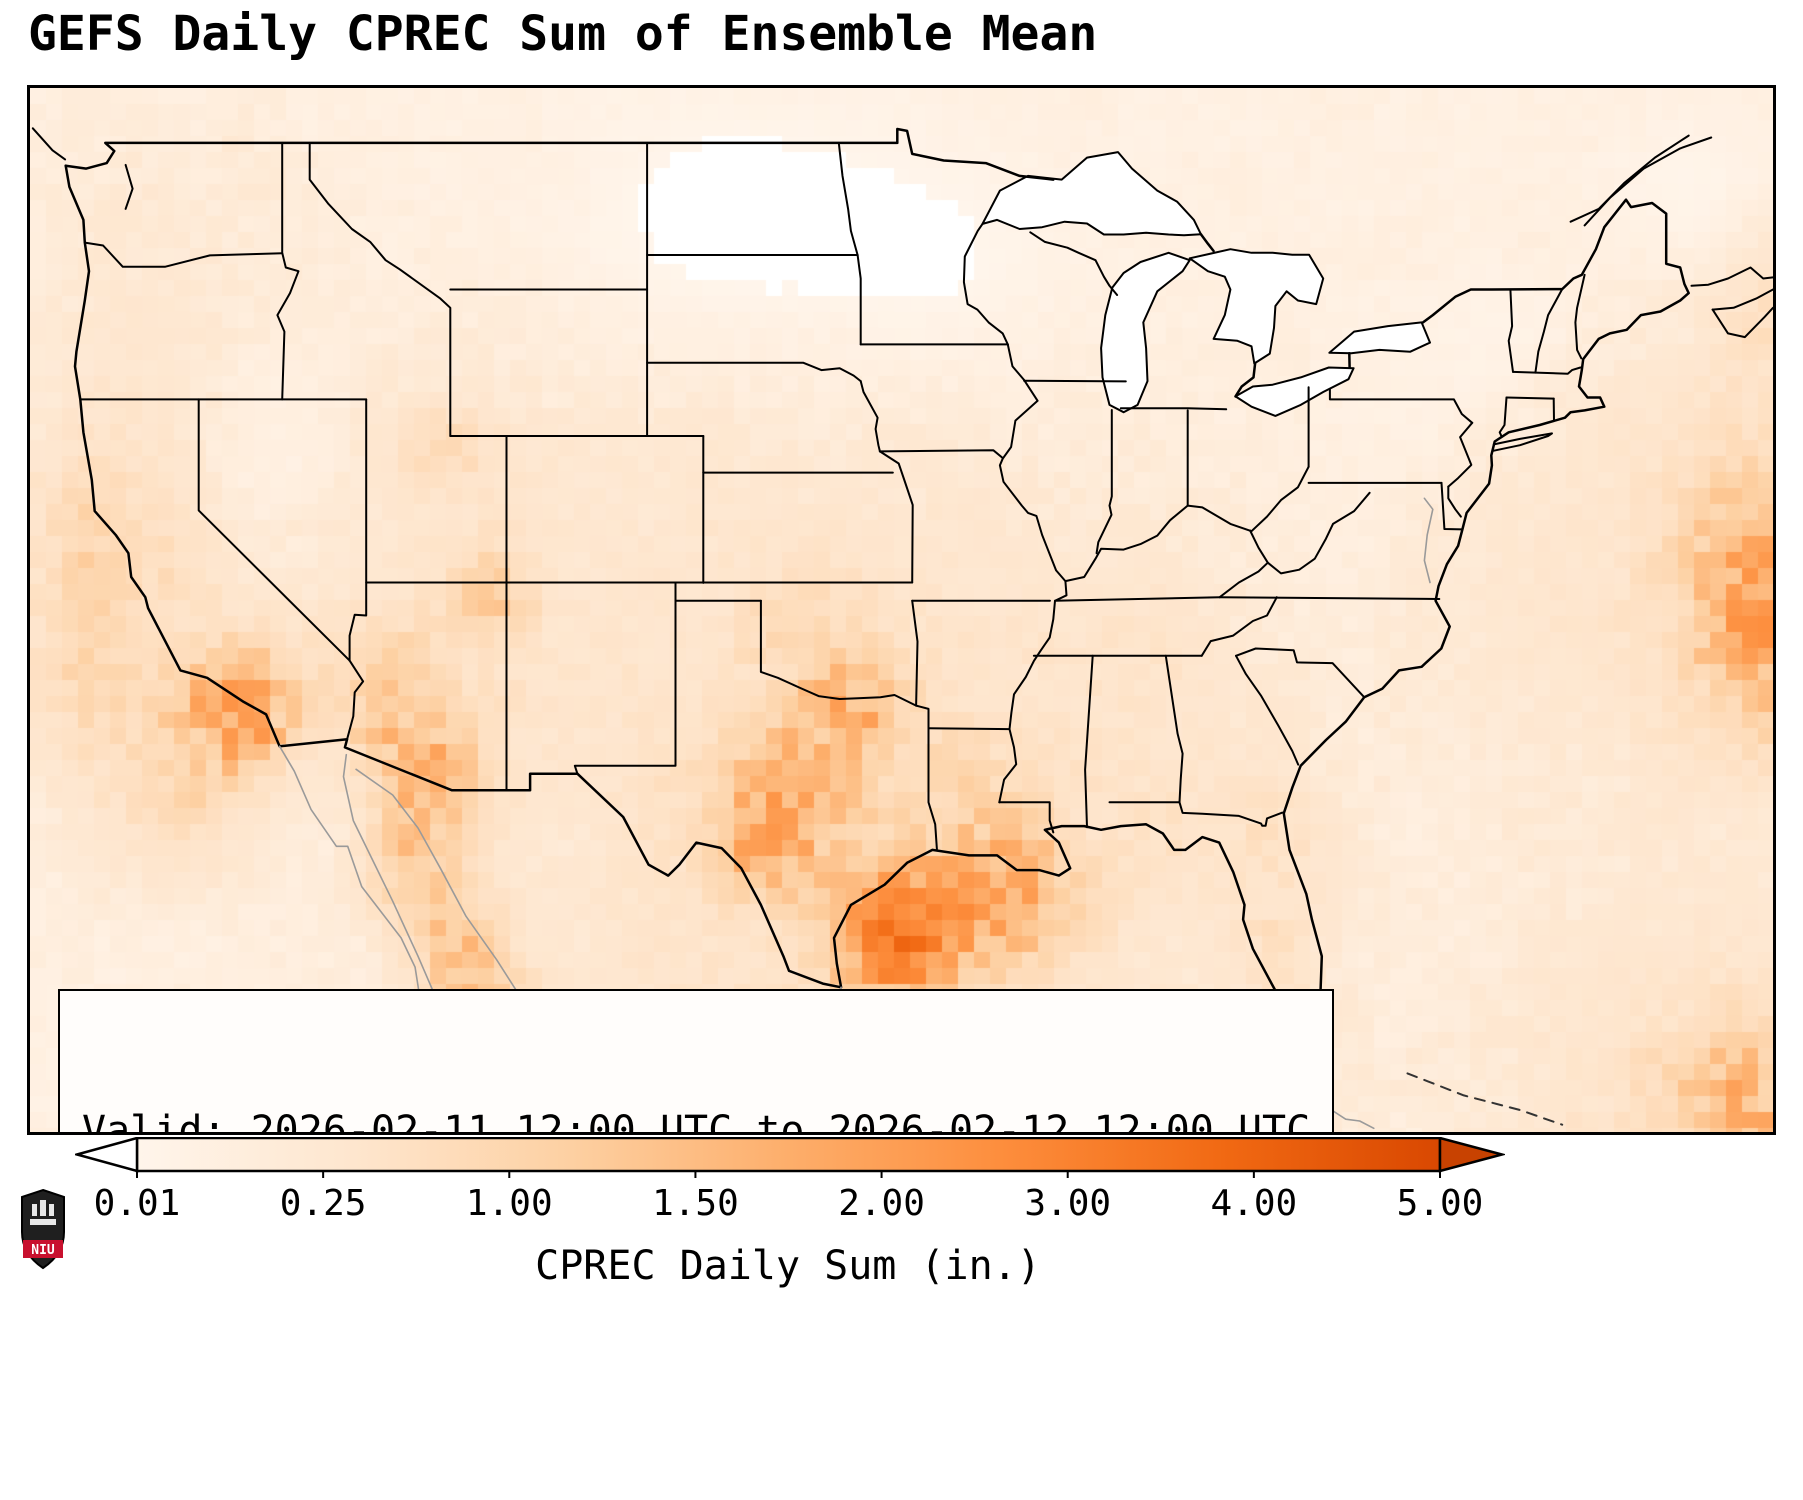 This screenshot has width=1803, height=1500. I want to click on niu-logo: NIU, so click(43, 1229).